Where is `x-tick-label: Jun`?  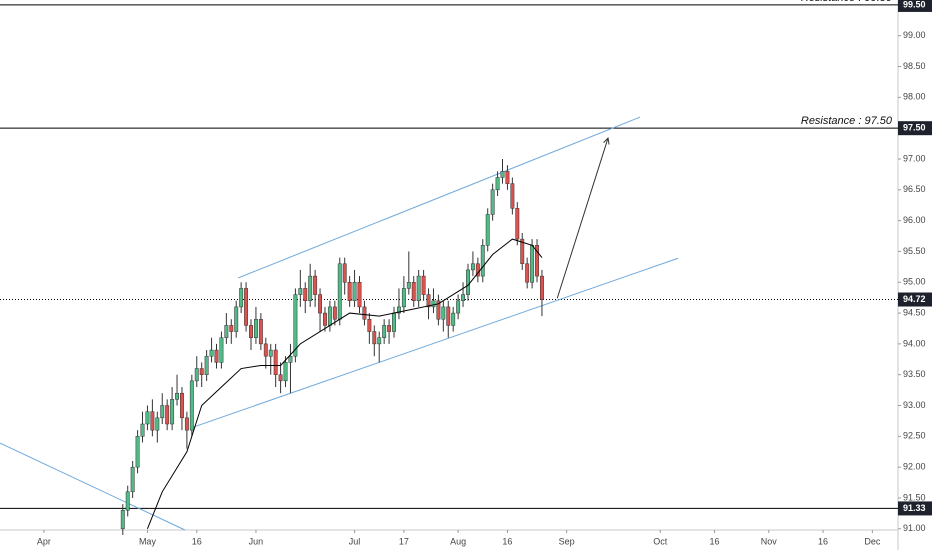 x-tick-label: Jun is located at coordinates (256, 541).